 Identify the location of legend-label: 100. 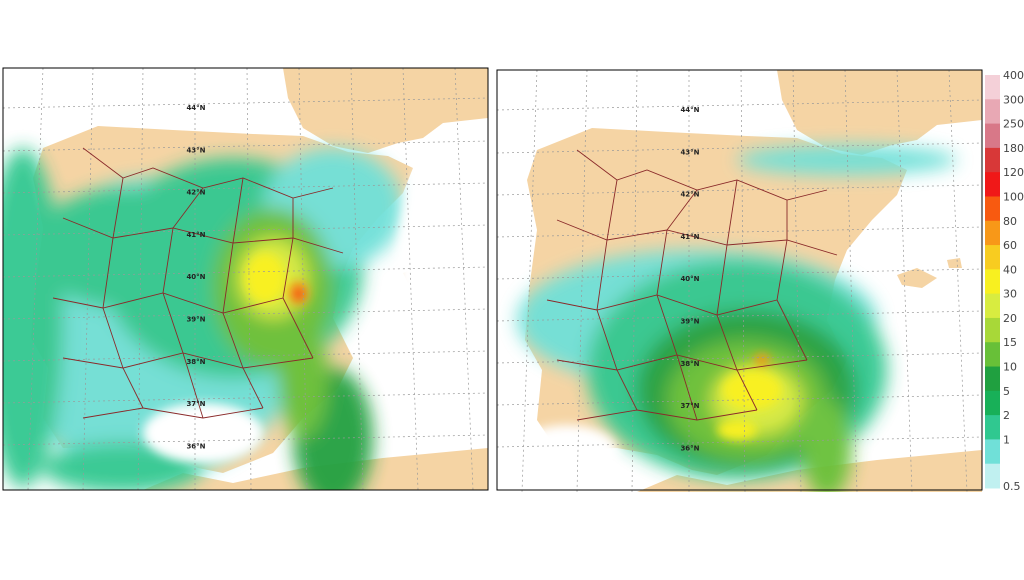
(1013, 196).